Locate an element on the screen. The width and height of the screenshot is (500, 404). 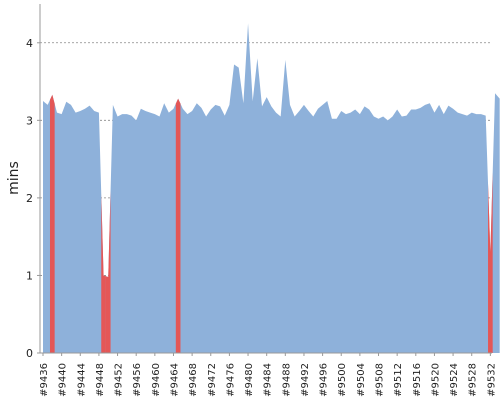
y-tick-label-4: 4 is located at coordinates (29, 43).